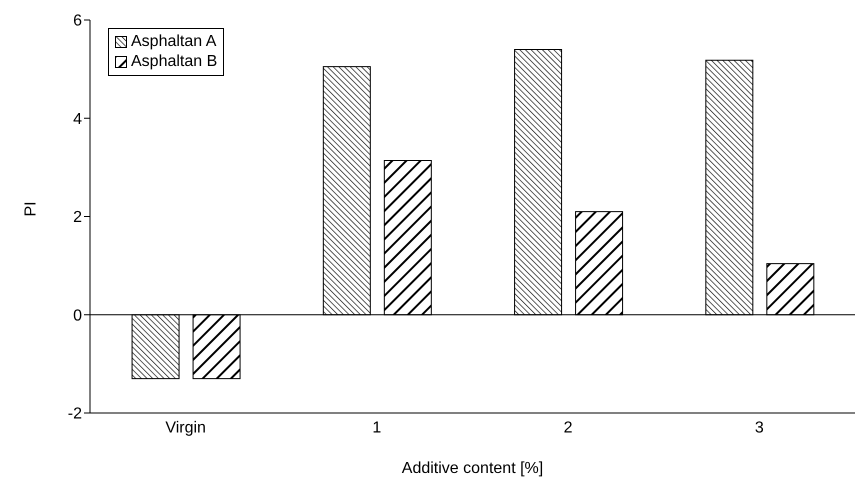 This screenshot has height=493, width=864. What do you see at coordinates (77, 21) in the screenshot?
I see `y-tick-label: 6` at bounding box center [77, 21].